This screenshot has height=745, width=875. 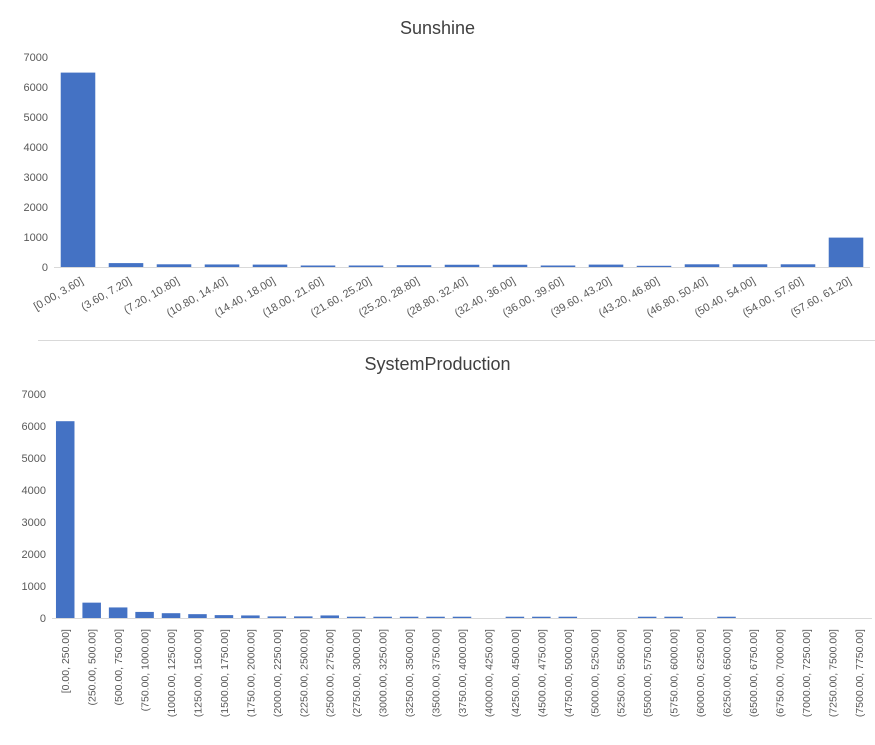 What do you see at coordinates (595, 673) in the screenshot?
I see `systemproduction-x-tick-label: (5000.00, 5250.00]` at bounding box center [595, 673].